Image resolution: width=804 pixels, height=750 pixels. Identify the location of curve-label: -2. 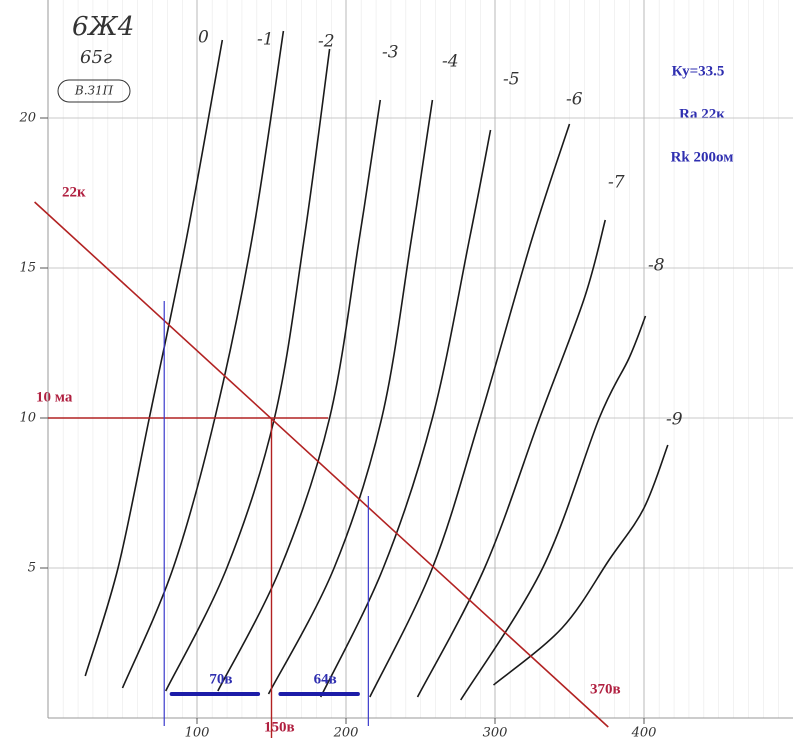
(326, 42).